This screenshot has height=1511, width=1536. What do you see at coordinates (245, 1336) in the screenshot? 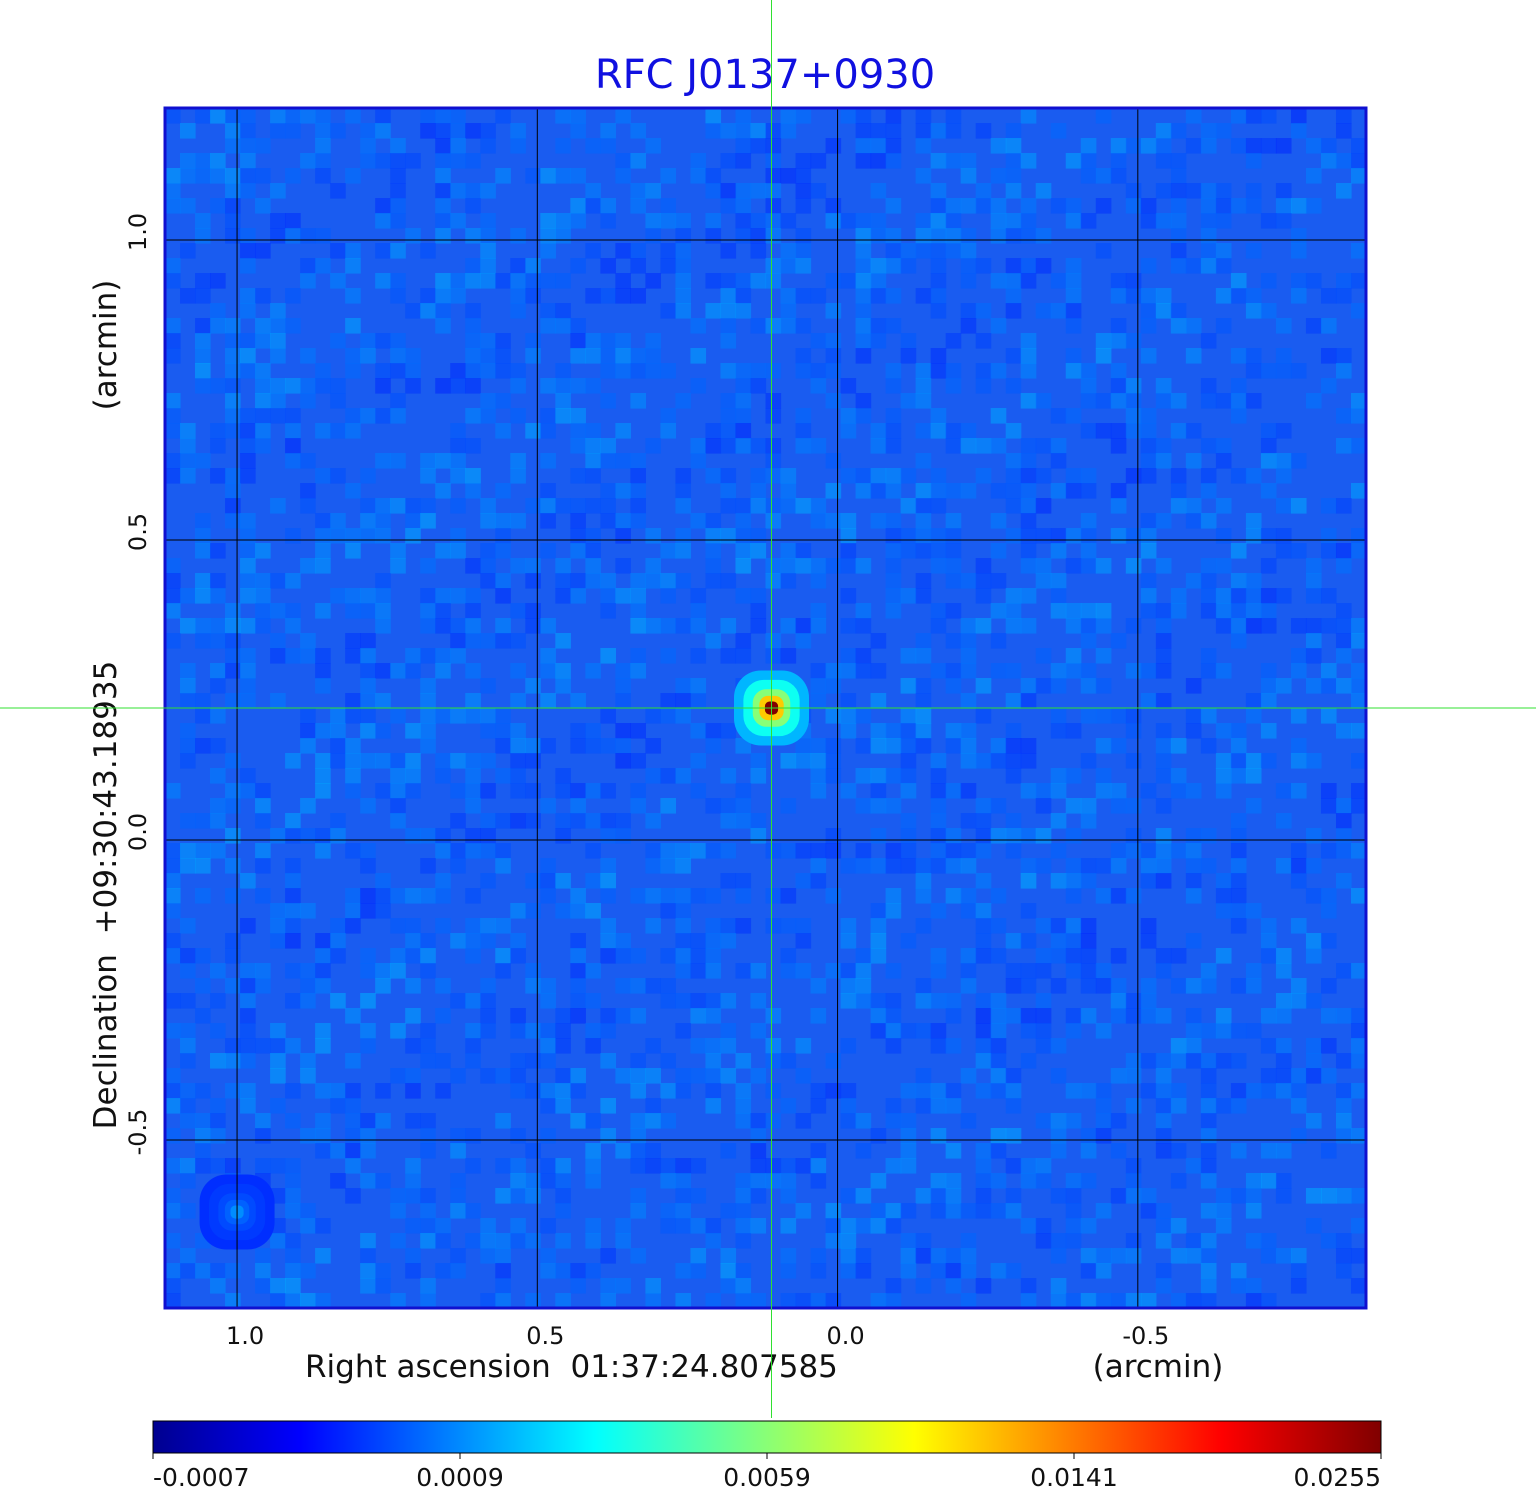
I see `x-tick-label: 1.0` at bounding box center [245, 1336].